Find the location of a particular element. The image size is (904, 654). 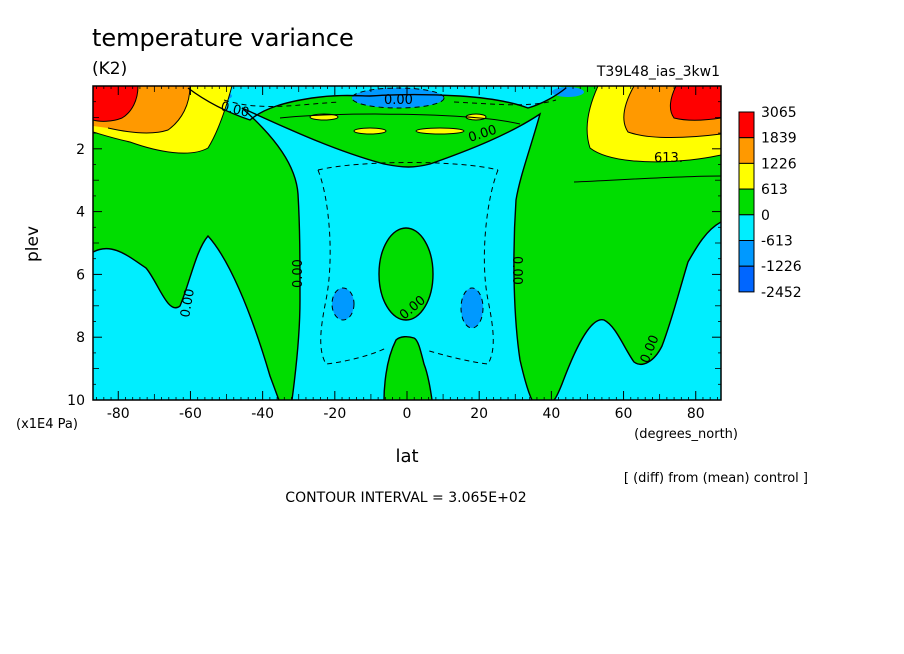

colorbar-label: 613 is located at coordinates (774, 190).